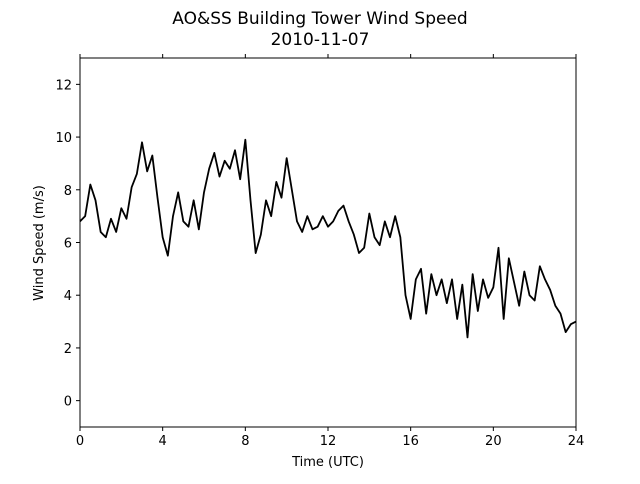  I want to click on y-axis-label: Wind Speed (m/s), so click(39, 243).